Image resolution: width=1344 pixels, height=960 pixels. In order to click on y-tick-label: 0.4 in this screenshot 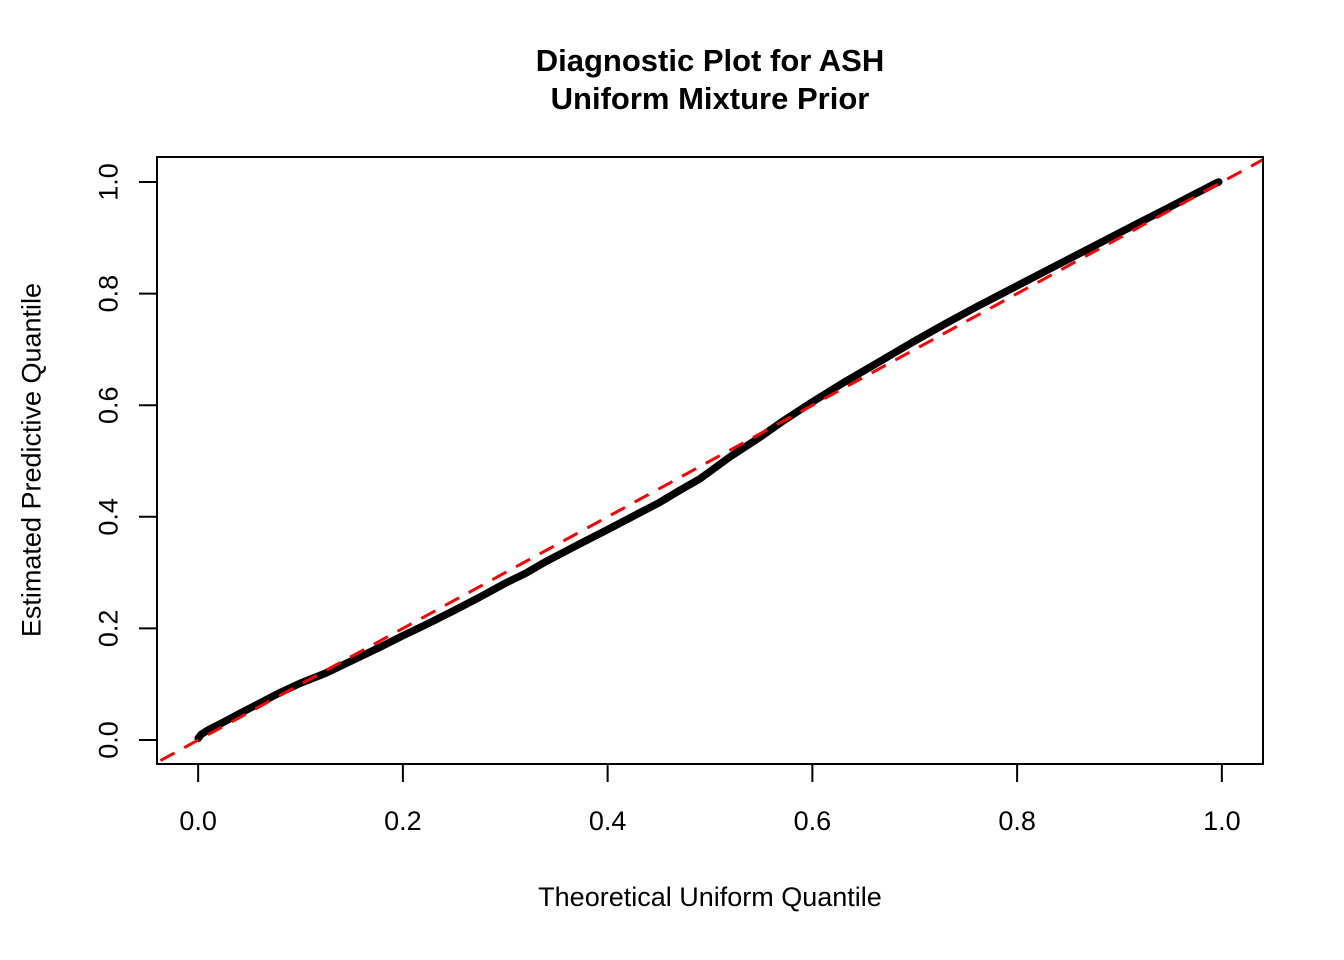, I will do `click(108, 517)`.